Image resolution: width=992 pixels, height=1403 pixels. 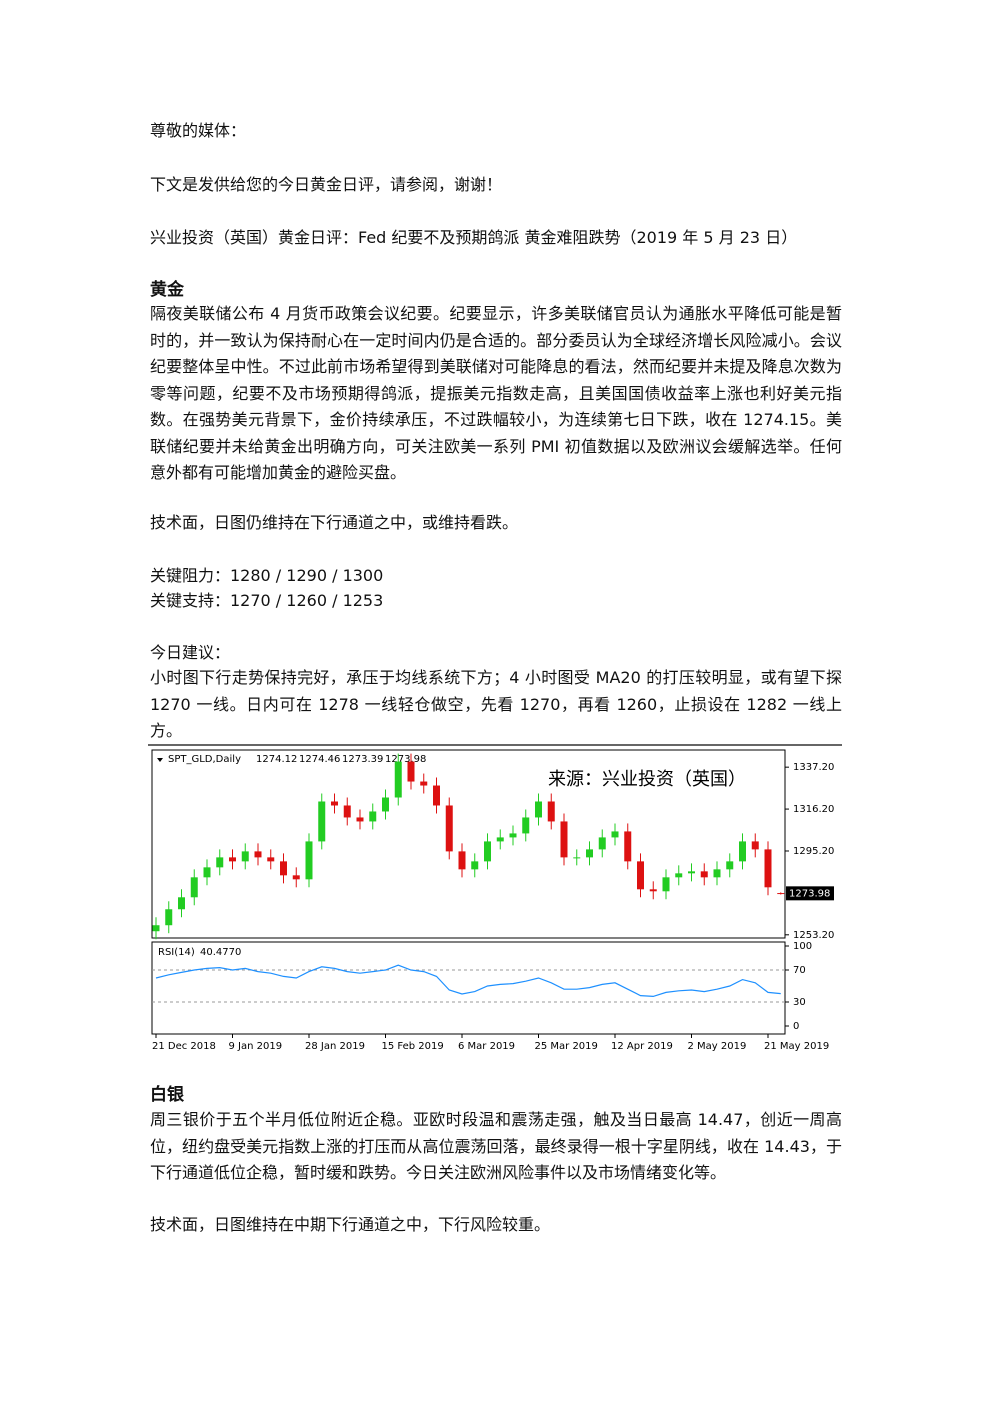 What do you see at coordinates (642, 1046) in the screenshot?
I see `x-tick-label: 12 Apr 2019` at bounding box center [642, 1046].